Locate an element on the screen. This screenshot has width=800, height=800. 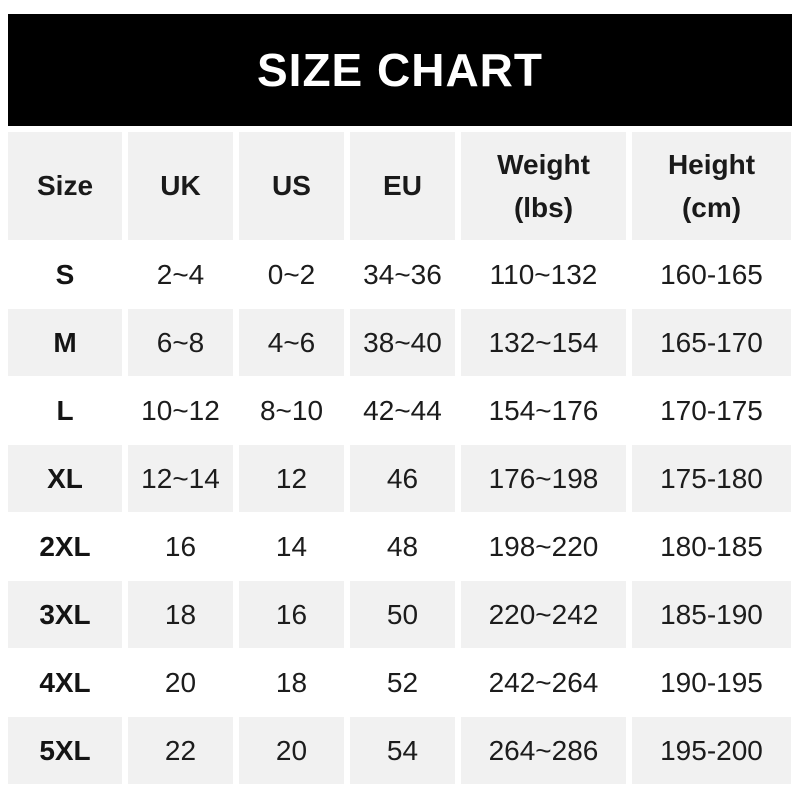
cell-us: 8~10 is located at coordinates (291, 410).